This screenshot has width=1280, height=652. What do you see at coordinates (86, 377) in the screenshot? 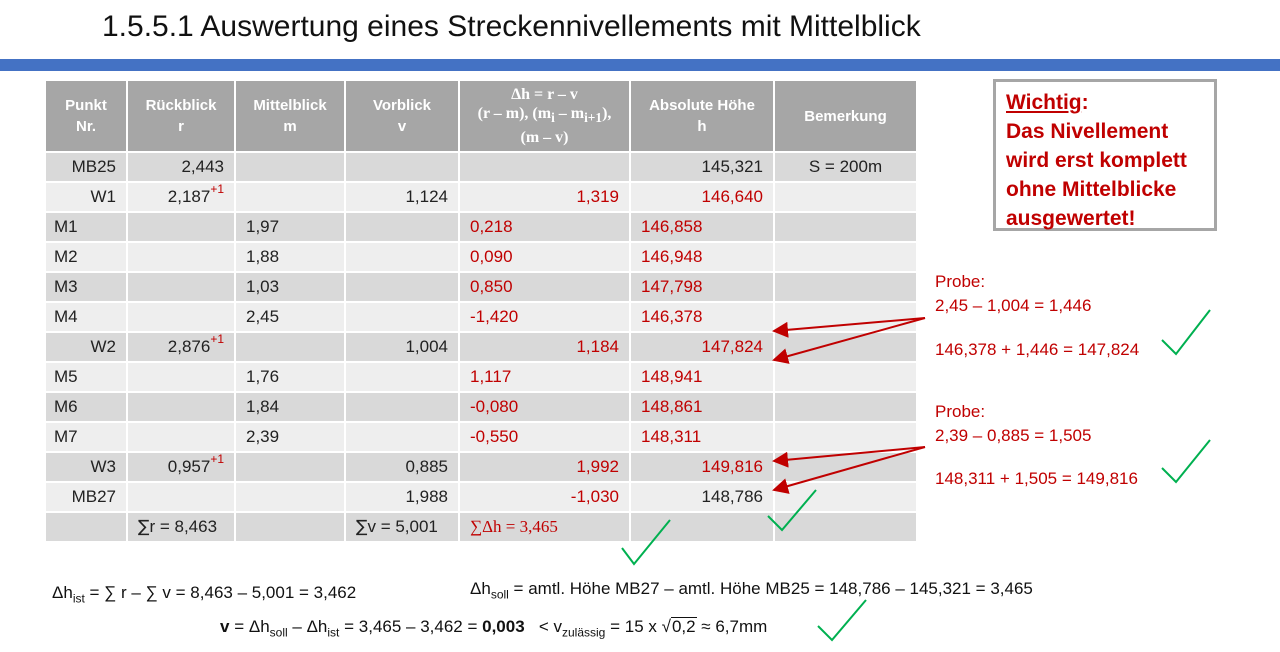
I see `cell-punkt: M5` at bounding box center [86, 377].